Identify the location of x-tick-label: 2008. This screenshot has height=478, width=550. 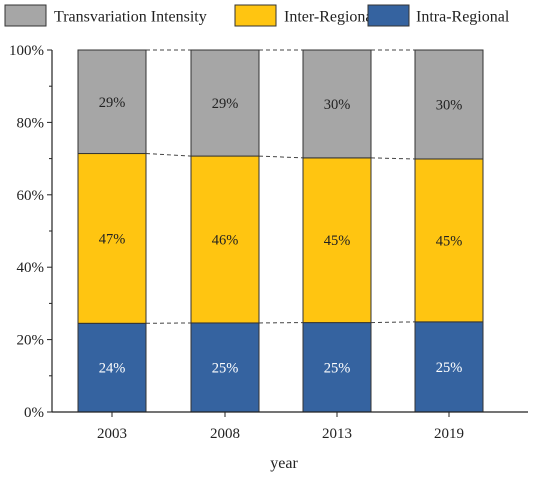
(225, 434).